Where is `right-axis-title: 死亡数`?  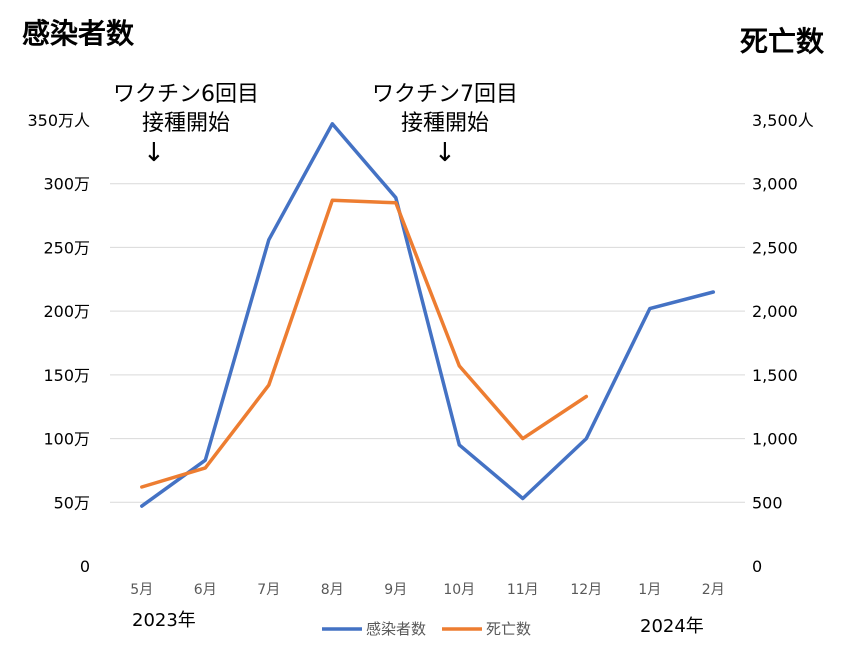
right-axis-title: 死亡数 is located at coordinates (781, 41).